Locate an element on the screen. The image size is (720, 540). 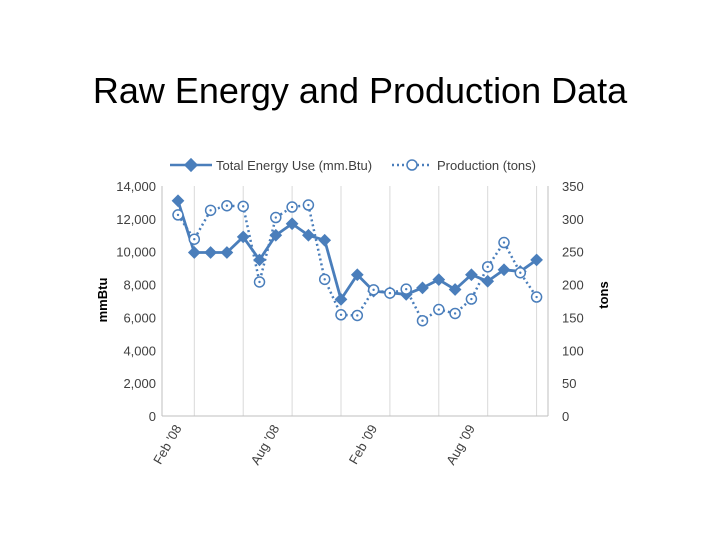
y-left-tick-label: 8,000 is located at coordinates (139, 285).